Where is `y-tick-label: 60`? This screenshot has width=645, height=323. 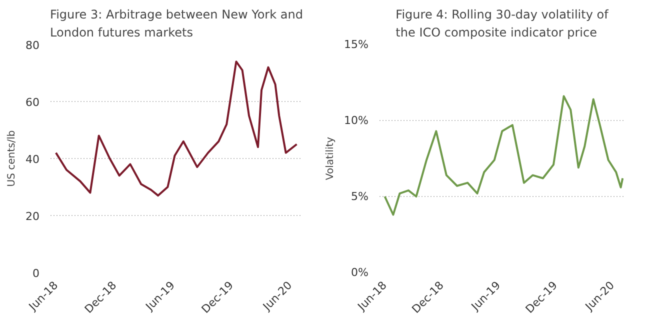 y-tick-label: 60 is located at coordinates (33, 102).